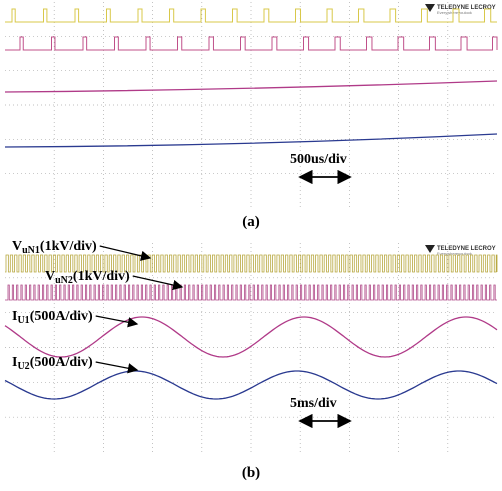  I want to click on time-scale: 500us/div, so click(318, 159).